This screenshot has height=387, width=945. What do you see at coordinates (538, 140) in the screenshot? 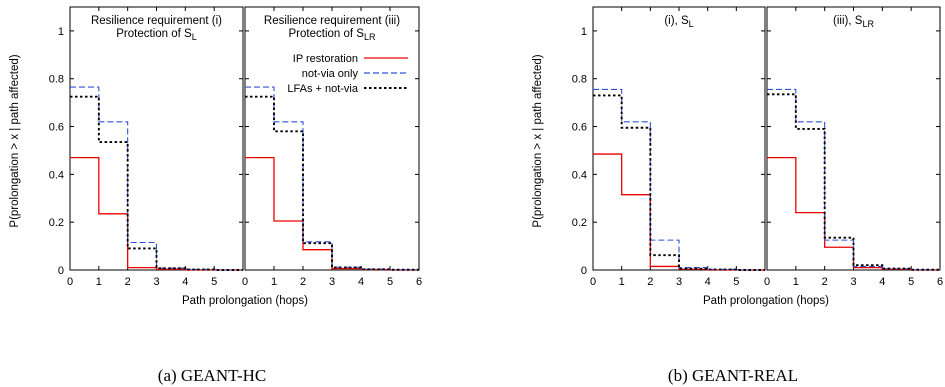
I see `ylabel-b: P(prolongation > x | path affected)` at bounding box center [538, 140].